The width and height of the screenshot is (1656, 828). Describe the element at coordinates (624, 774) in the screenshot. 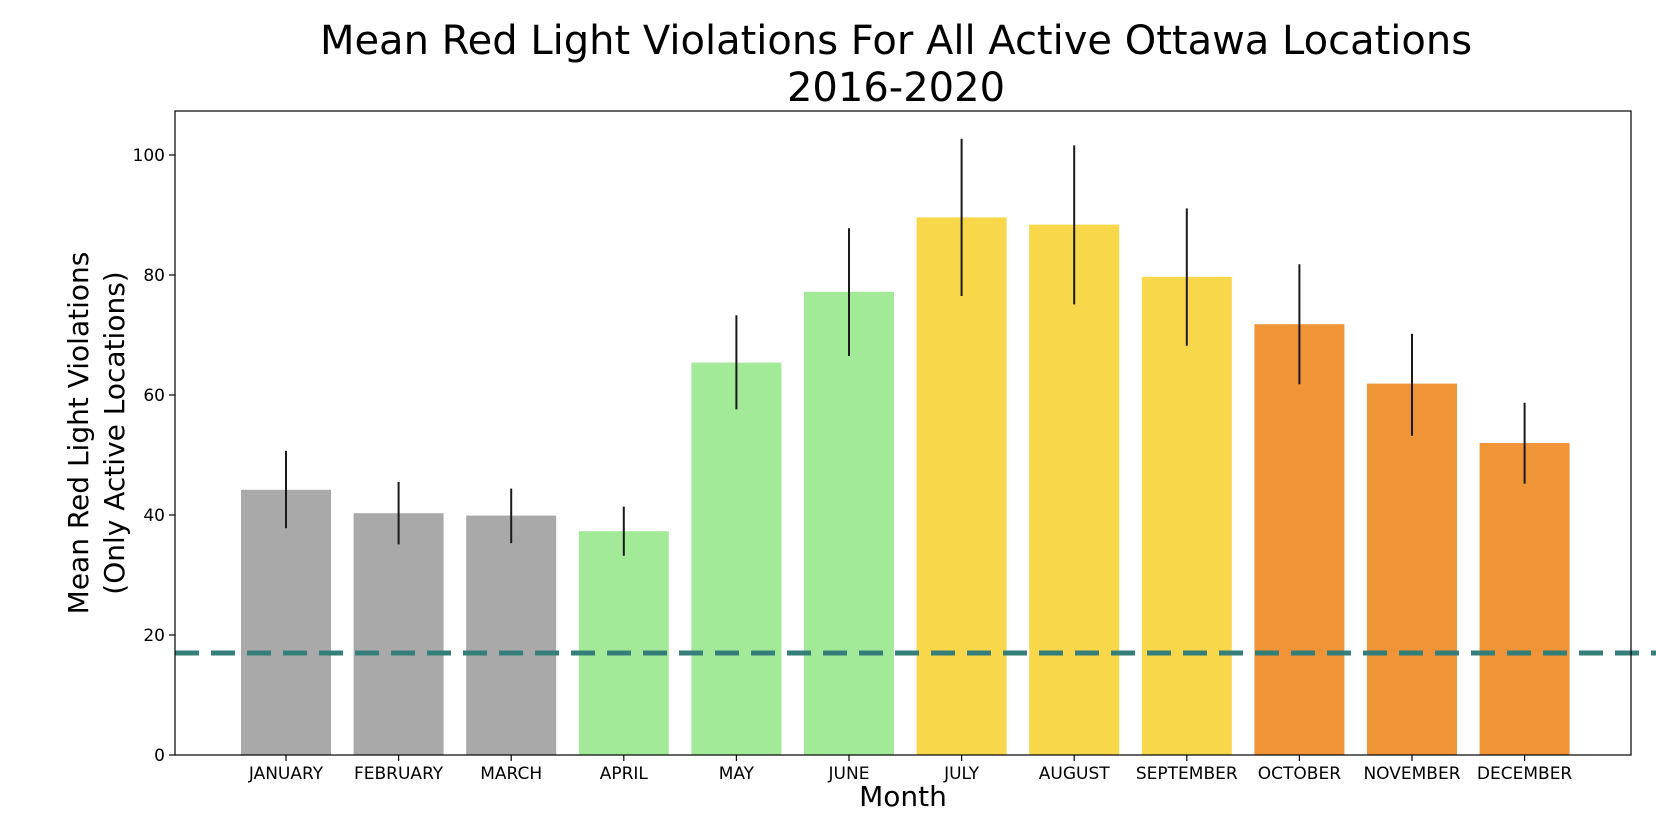

I see `x-tick-label: APRIL` at that location.